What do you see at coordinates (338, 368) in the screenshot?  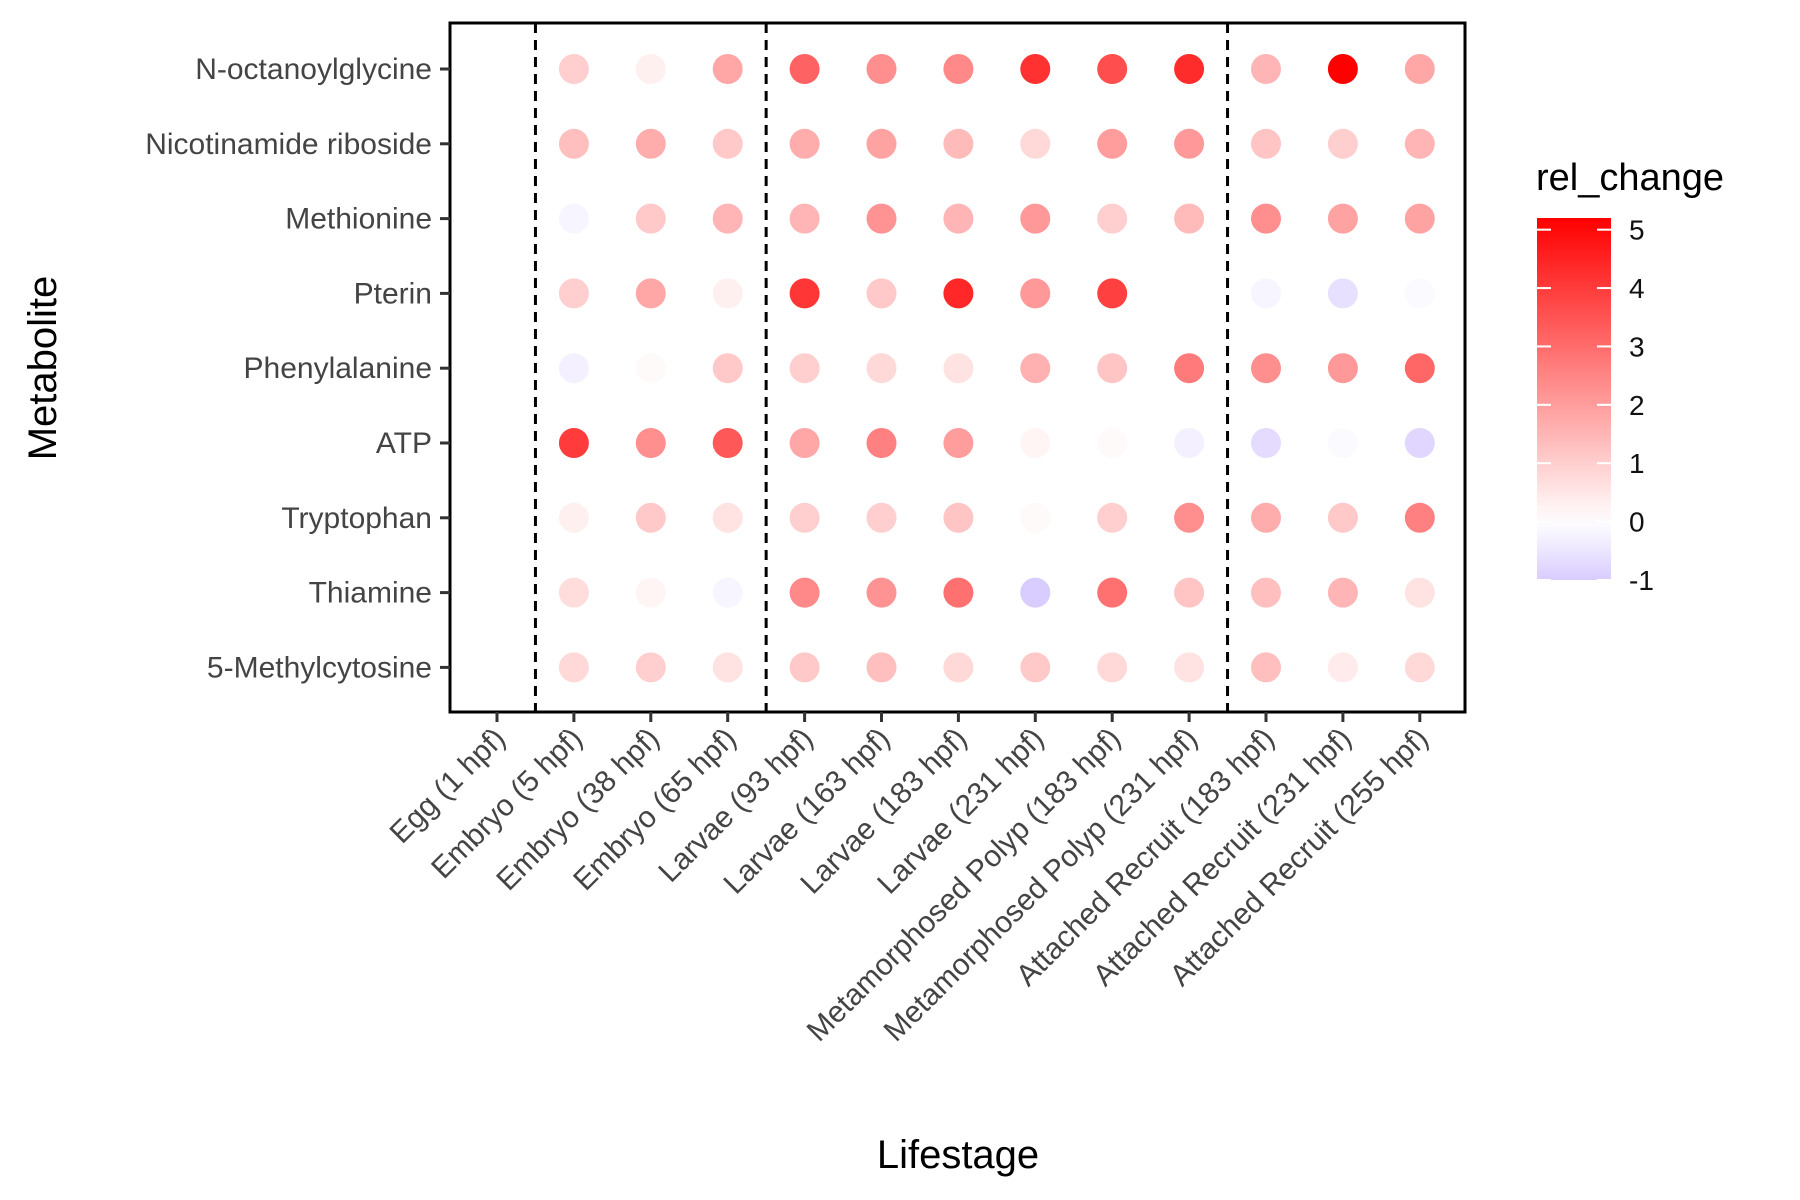 I see `y-tick-label: Phenylalanine` at bounding box center [338, 368].